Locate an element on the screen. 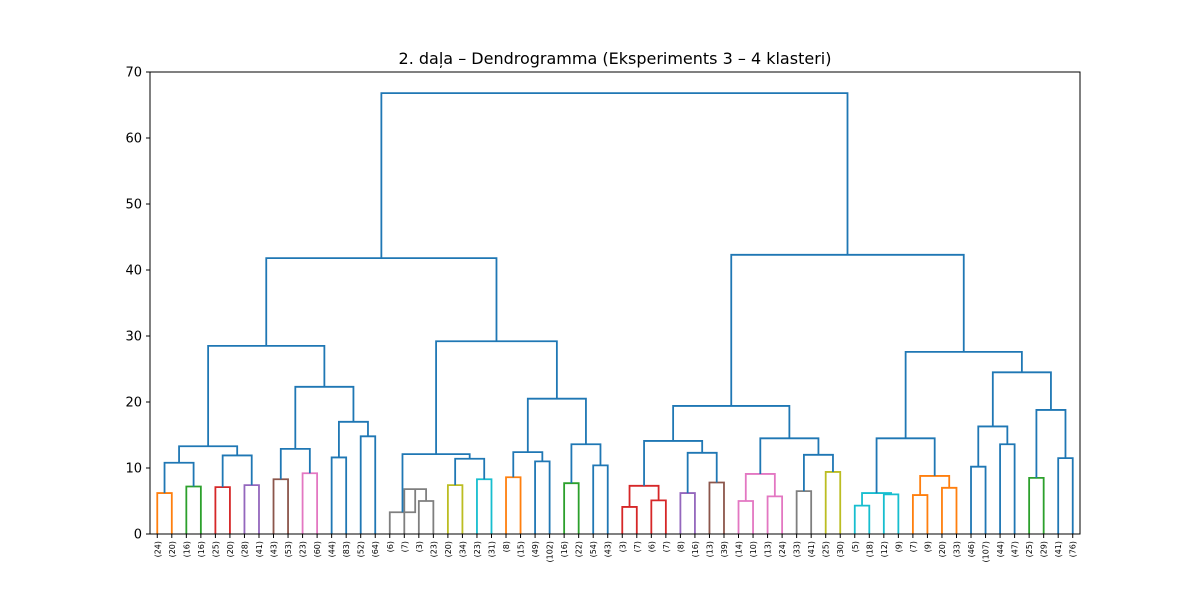 The width and height of the screenshot is (1200, 600). leaf-label: (44) is located at coordinates (1000, 549).